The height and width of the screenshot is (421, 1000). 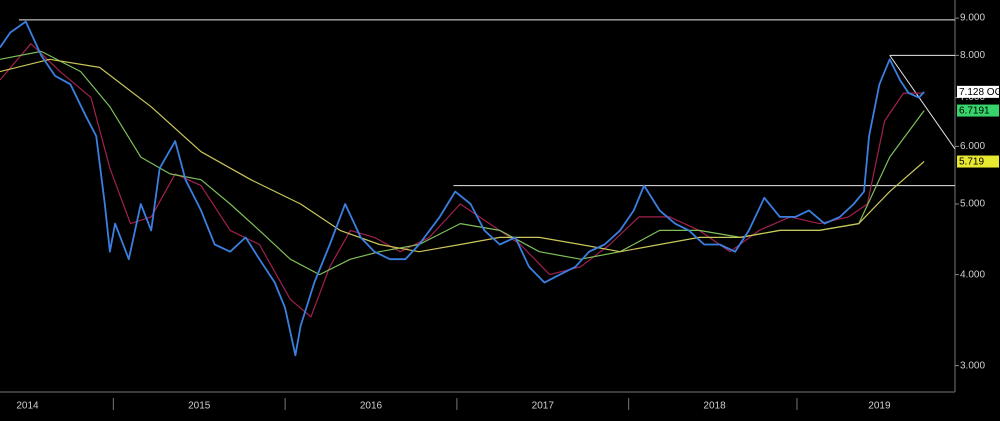 What do you see at coordinates (974, 111) in the screenshot?
I see `last-value-label: 6.7191` at bounding box center [974, 111].